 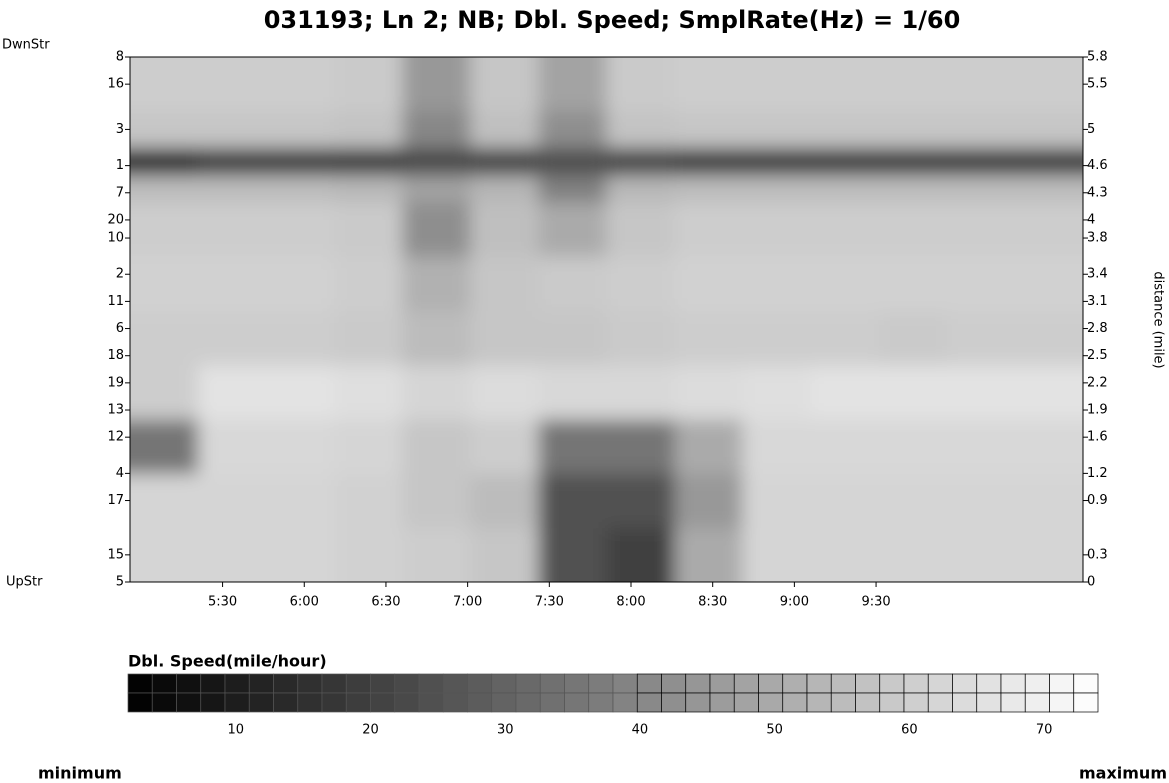 What do you see at coordinates (236, 730) in the screenshot?
I see `colorbar-tick-label: 10` at bounding box center [236, 730].